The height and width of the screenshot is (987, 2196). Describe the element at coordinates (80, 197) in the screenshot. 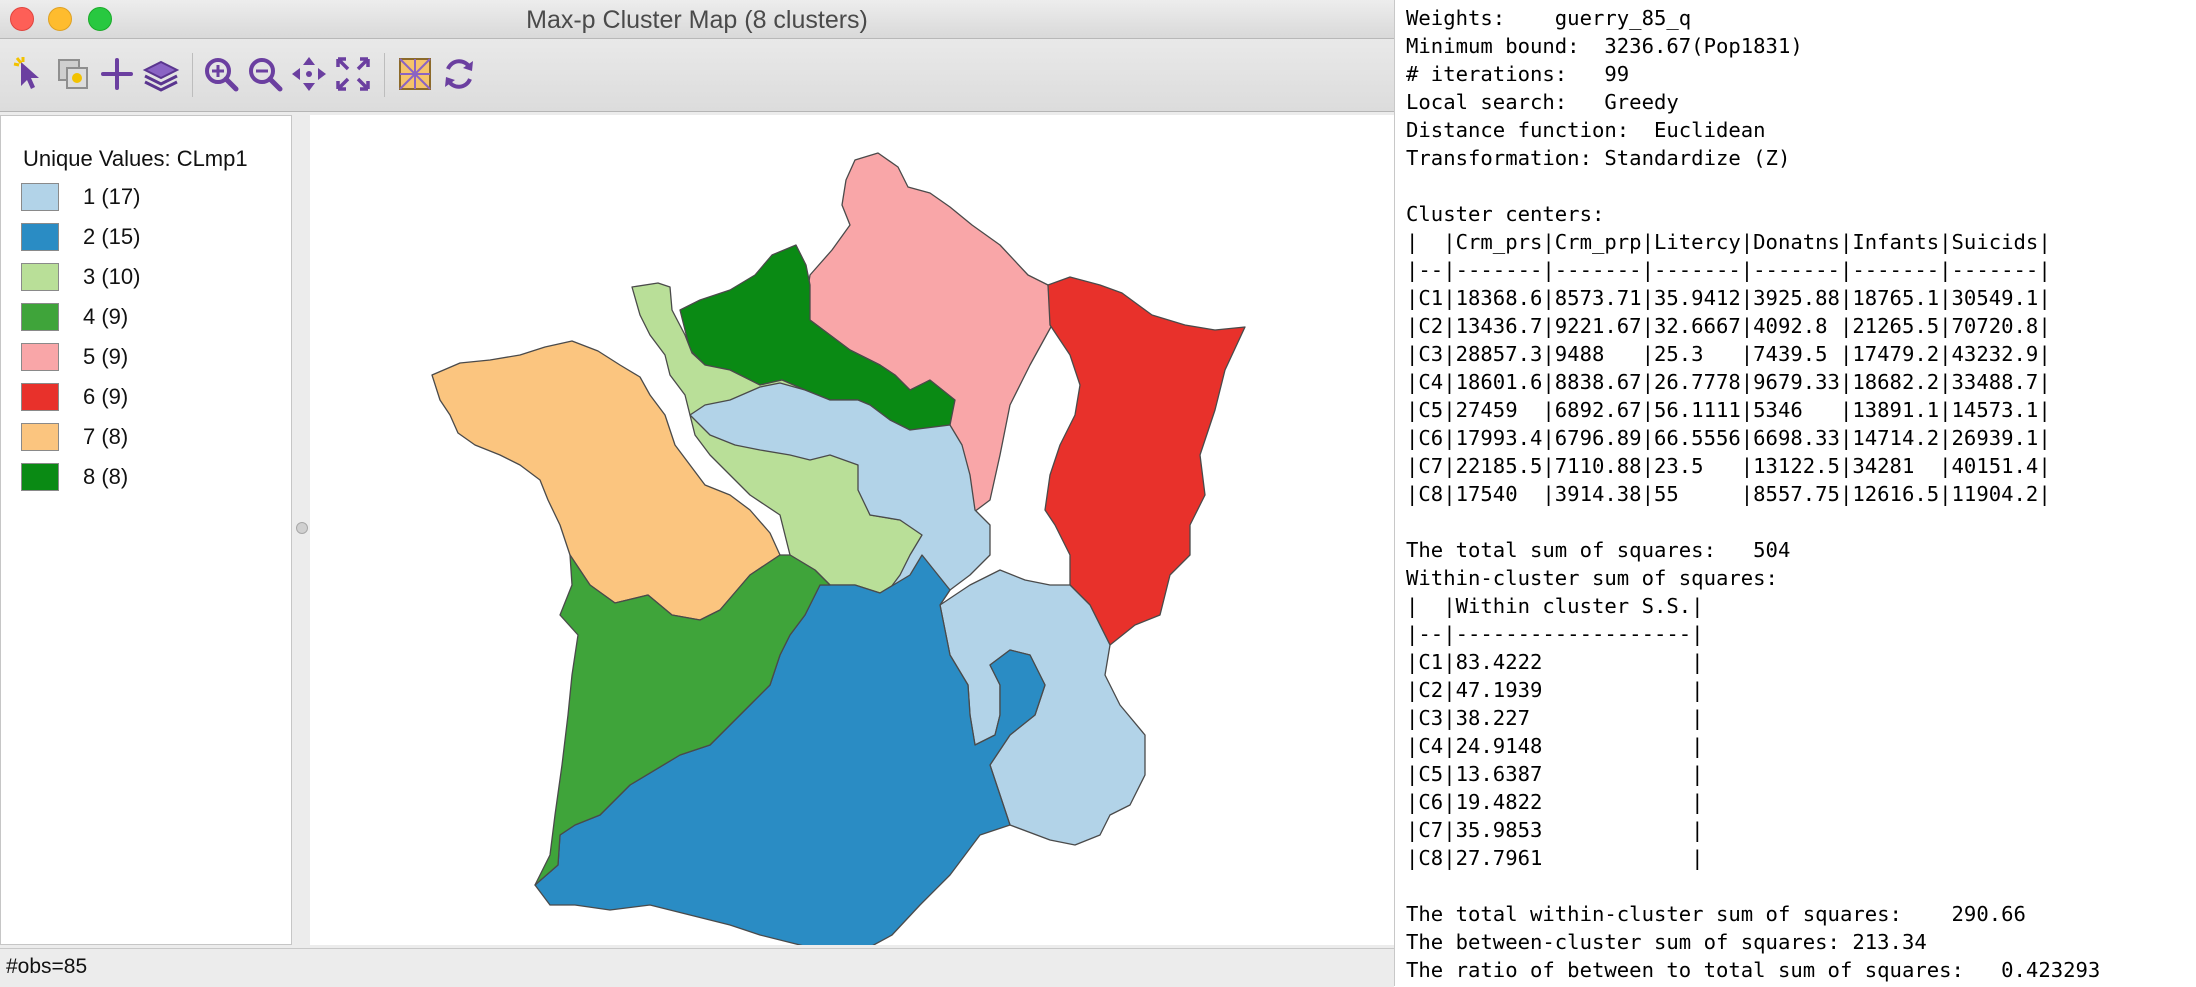

I see `legend-item: 1 (17)` at that location.